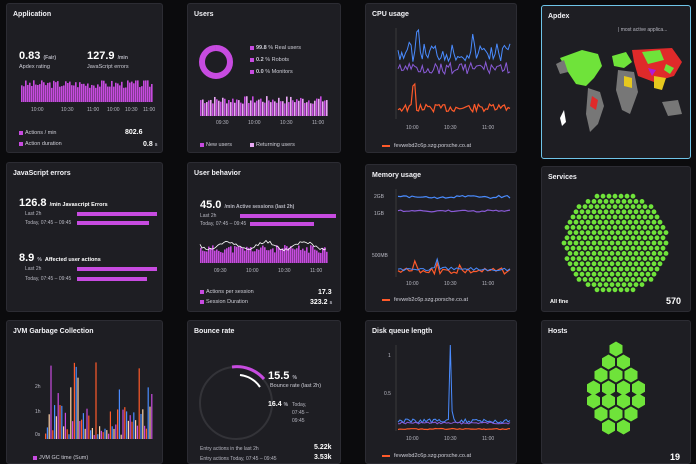 This screenshot has width=696, height=464. I want to click on gc-legend: JVM GC time (Sum), so click(60, 458).